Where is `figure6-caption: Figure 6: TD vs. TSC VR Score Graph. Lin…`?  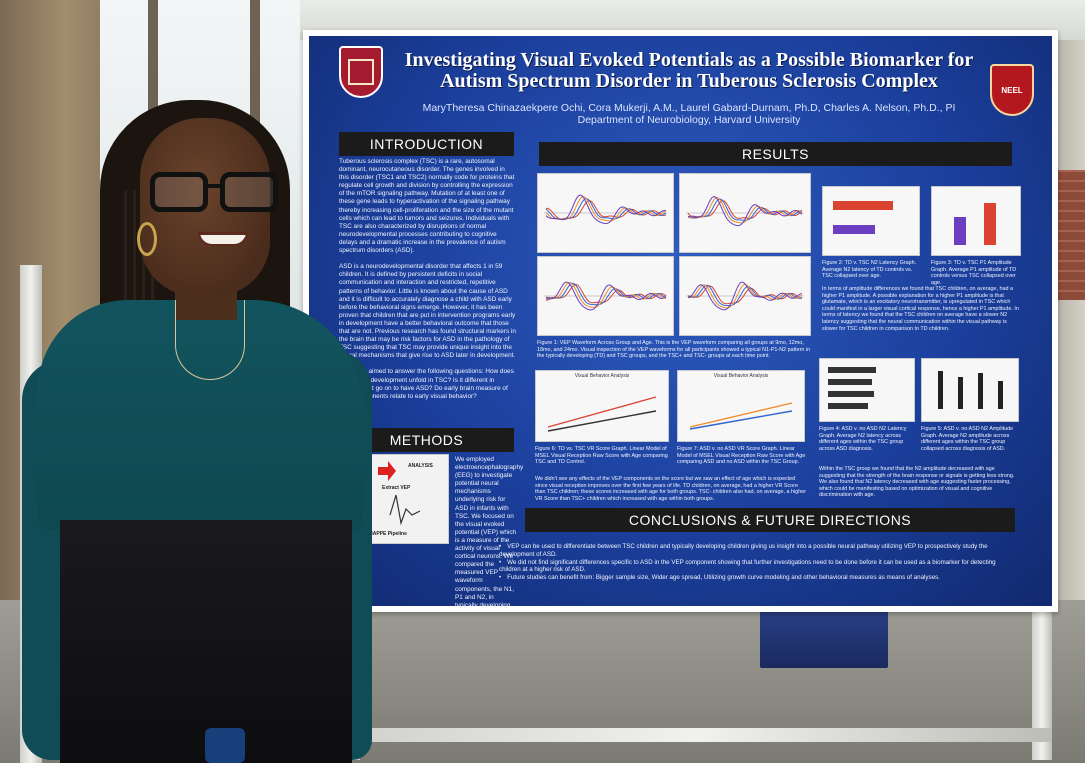 figure6-caption: Figure 6: TD vs. TSC VR Score Graph. Lin… is located at coordinates (601, 456).